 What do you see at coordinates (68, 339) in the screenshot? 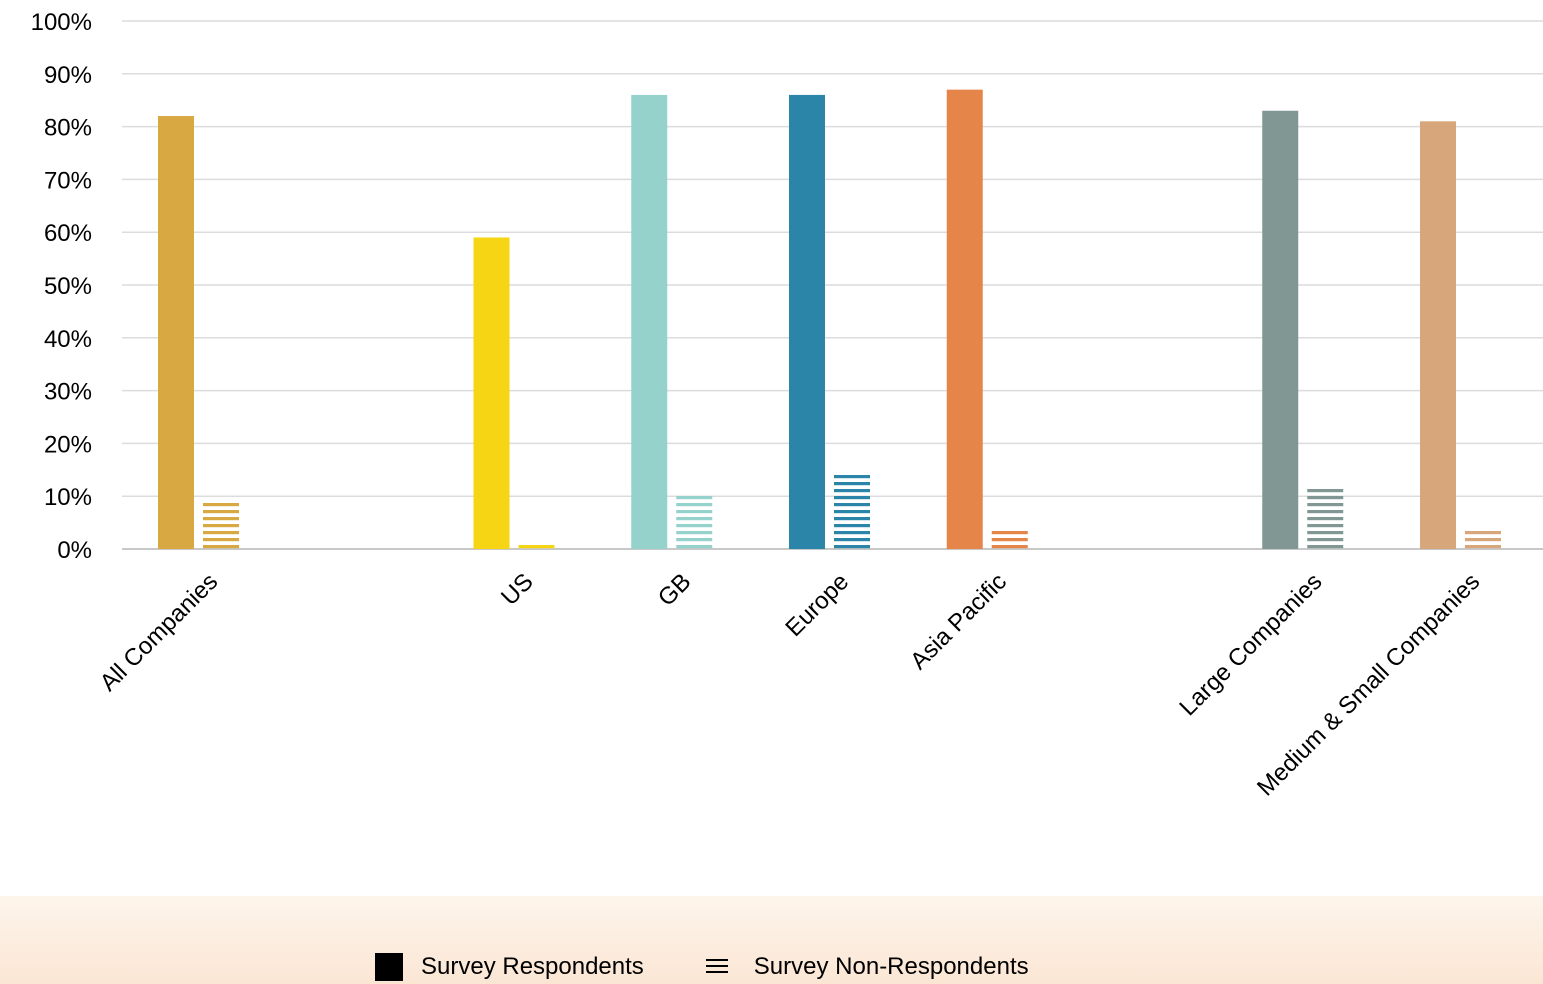
I see `y-tick-label: 40%` at bounding box center [68, 339].